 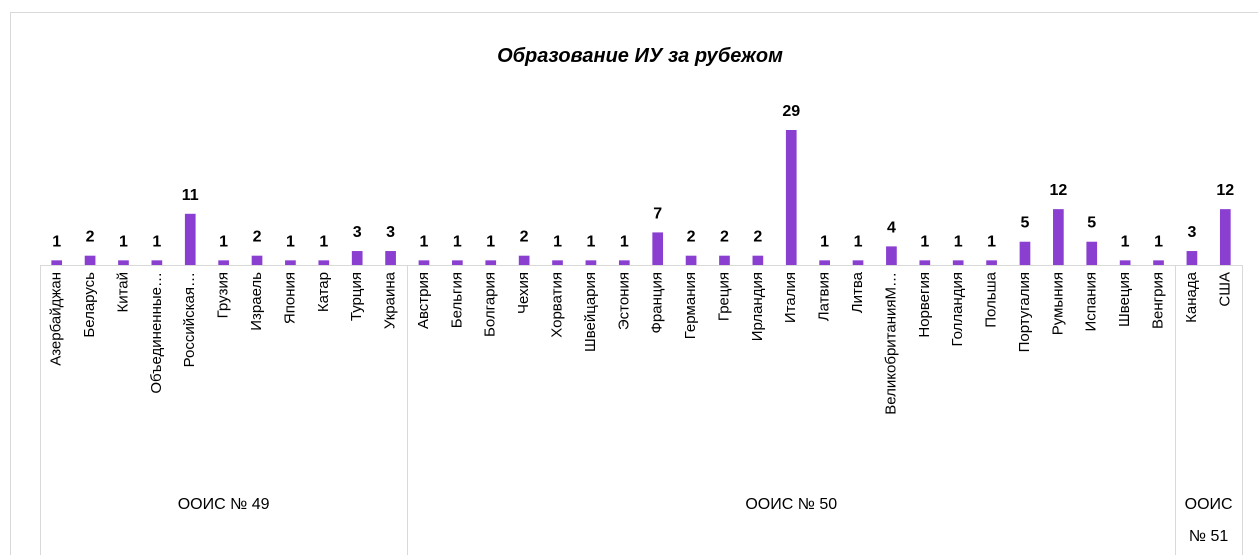 I want to click on x-tick-label: Венгрия, so click(x=1157, y=300).